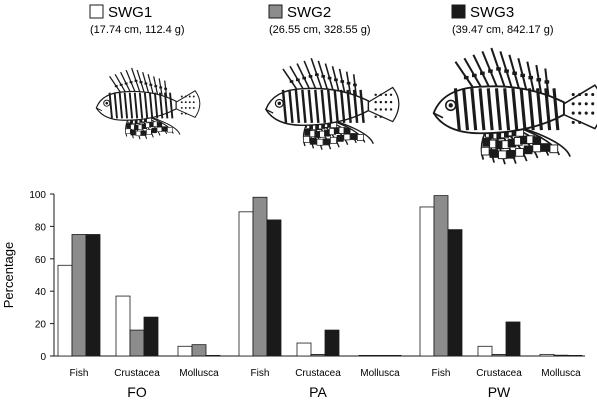  What do you see at coordinates (503, 30) in the screenshot?
I see `legend-detail-swg3: (39.47 cm, 842.17 g)` at bounding box center [503, 30].